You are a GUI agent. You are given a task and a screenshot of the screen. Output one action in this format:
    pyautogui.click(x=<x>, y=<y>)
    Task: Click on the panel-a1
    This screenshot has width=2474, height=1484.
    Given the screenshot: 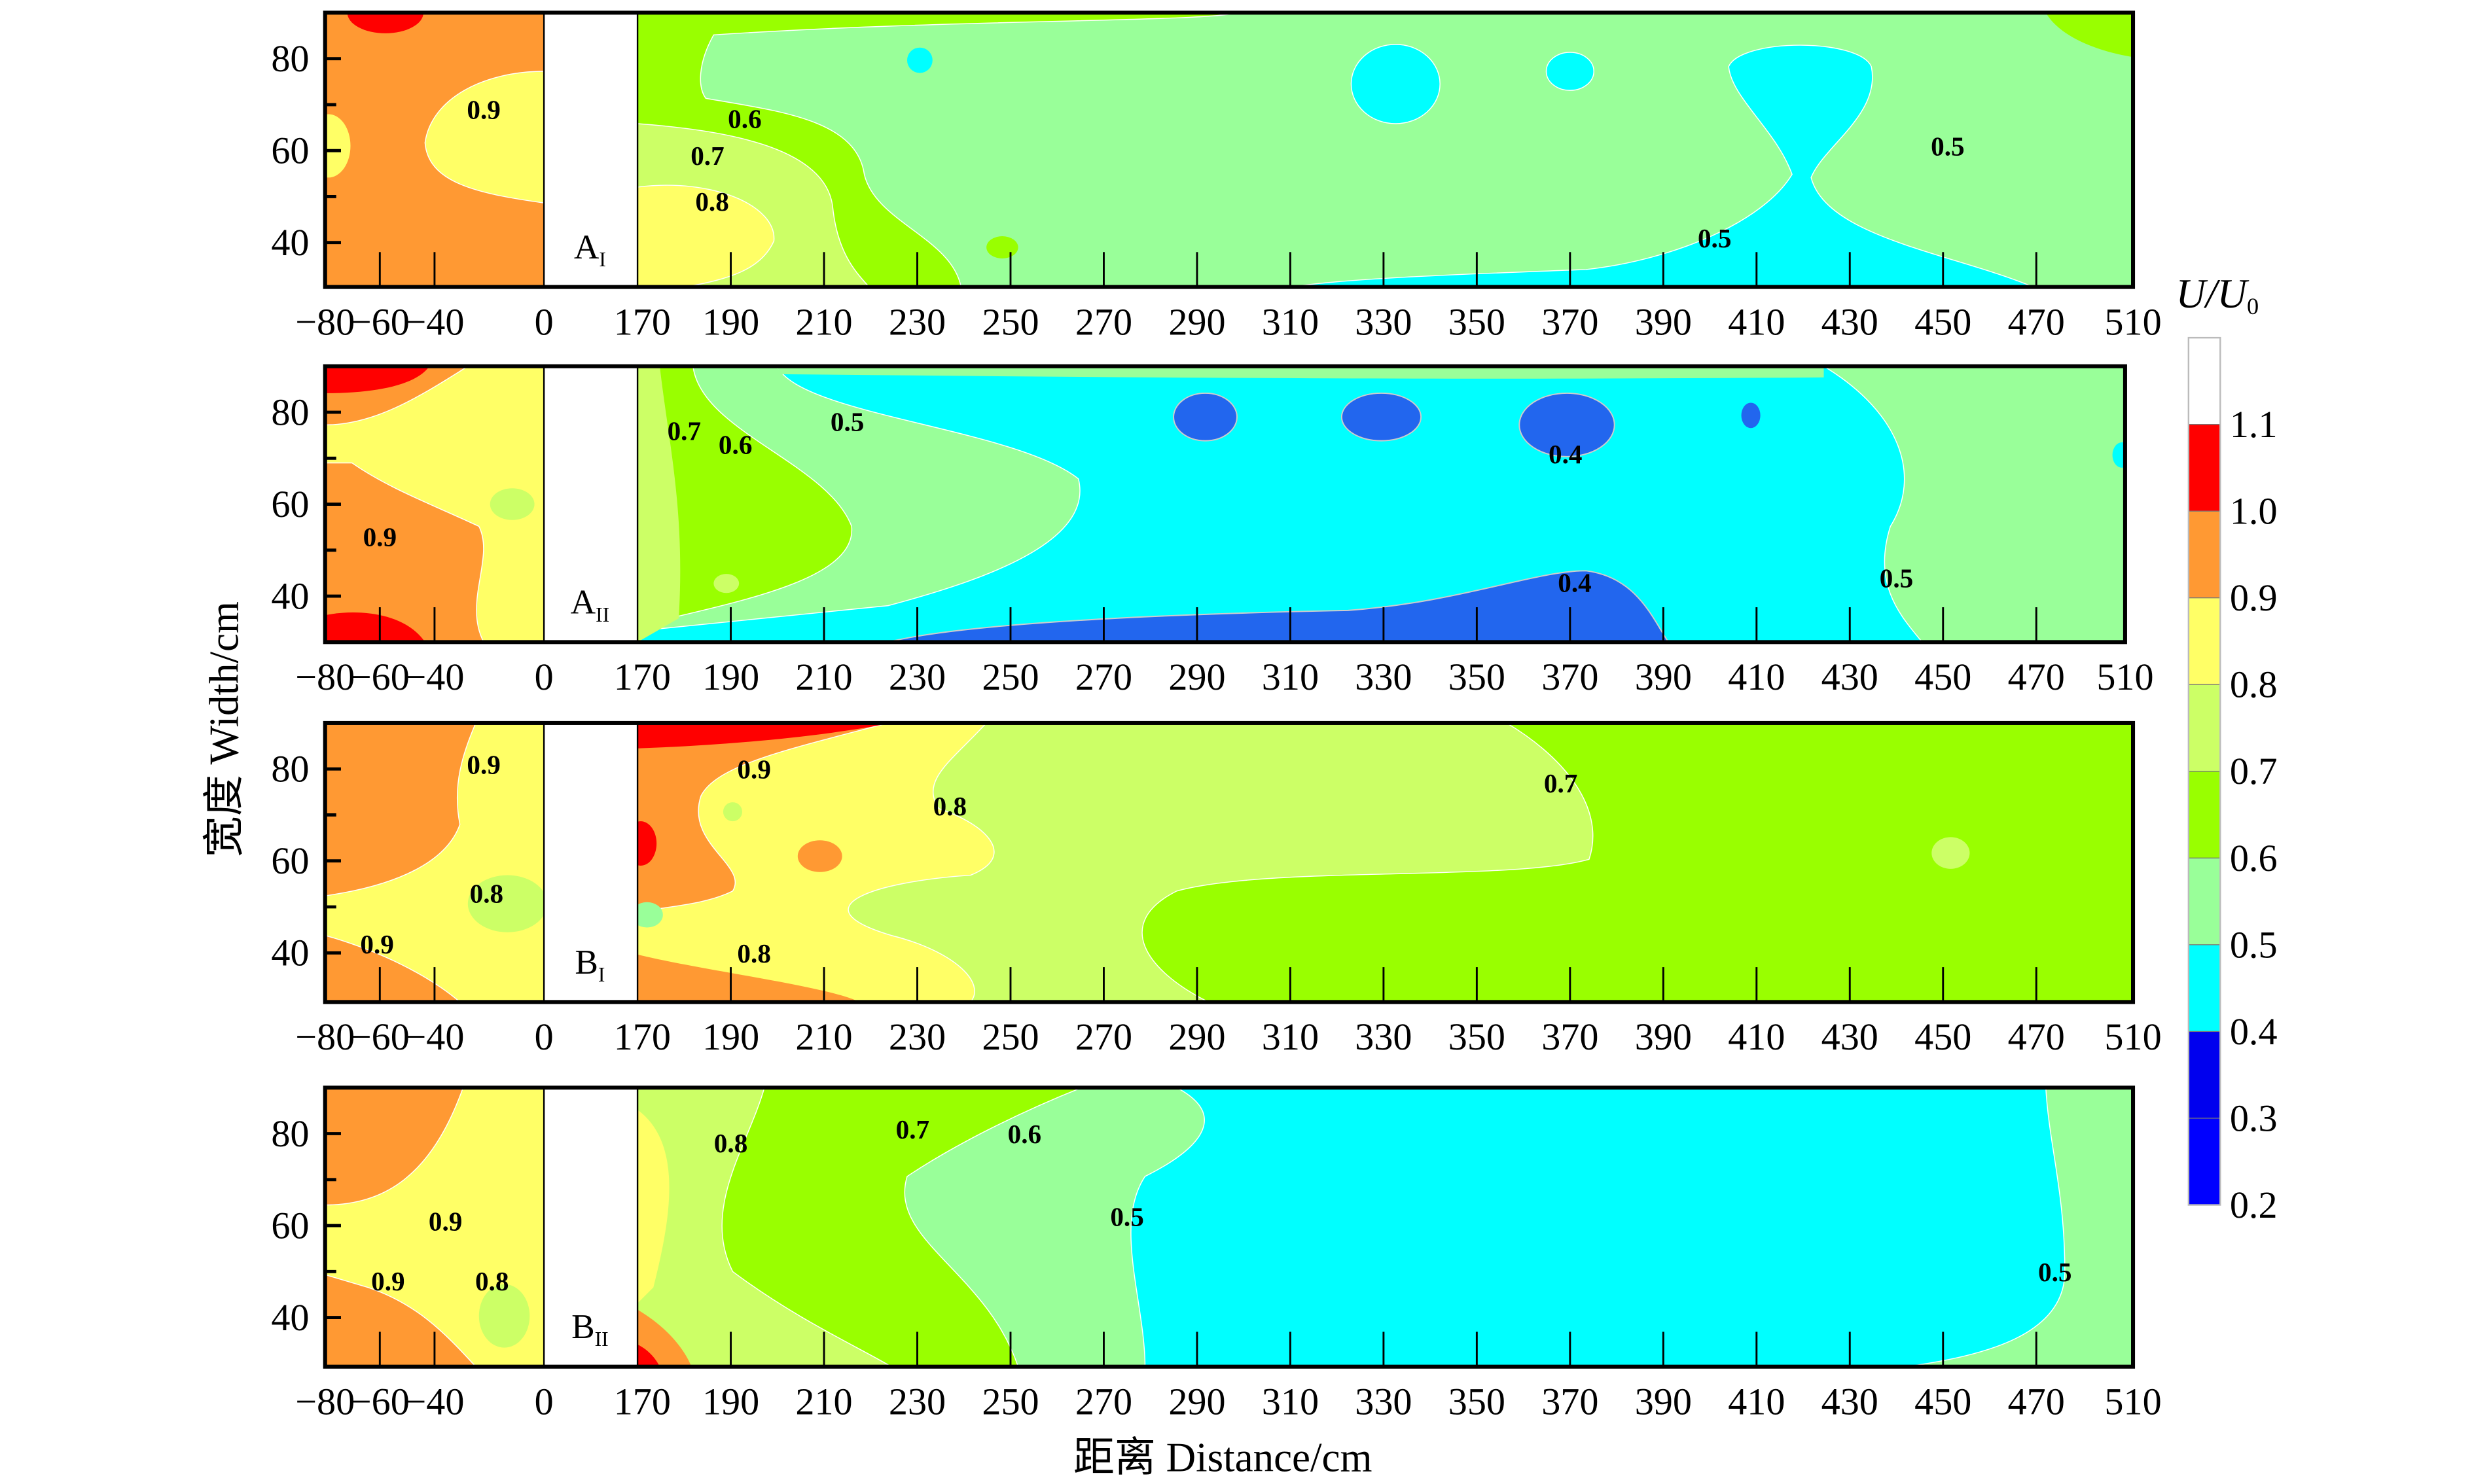 What is the action you would take?
    pyautogui.click(x=1229, y=150)
    